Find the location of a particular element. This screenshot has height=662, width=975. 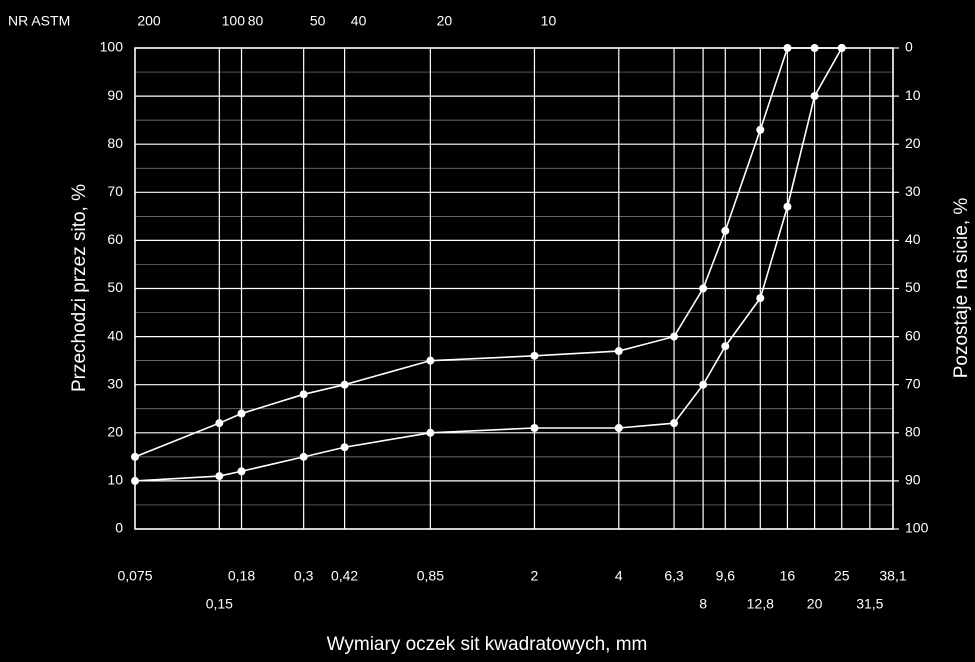

y-tick-label: 100 is located at coordinates (112, 47).